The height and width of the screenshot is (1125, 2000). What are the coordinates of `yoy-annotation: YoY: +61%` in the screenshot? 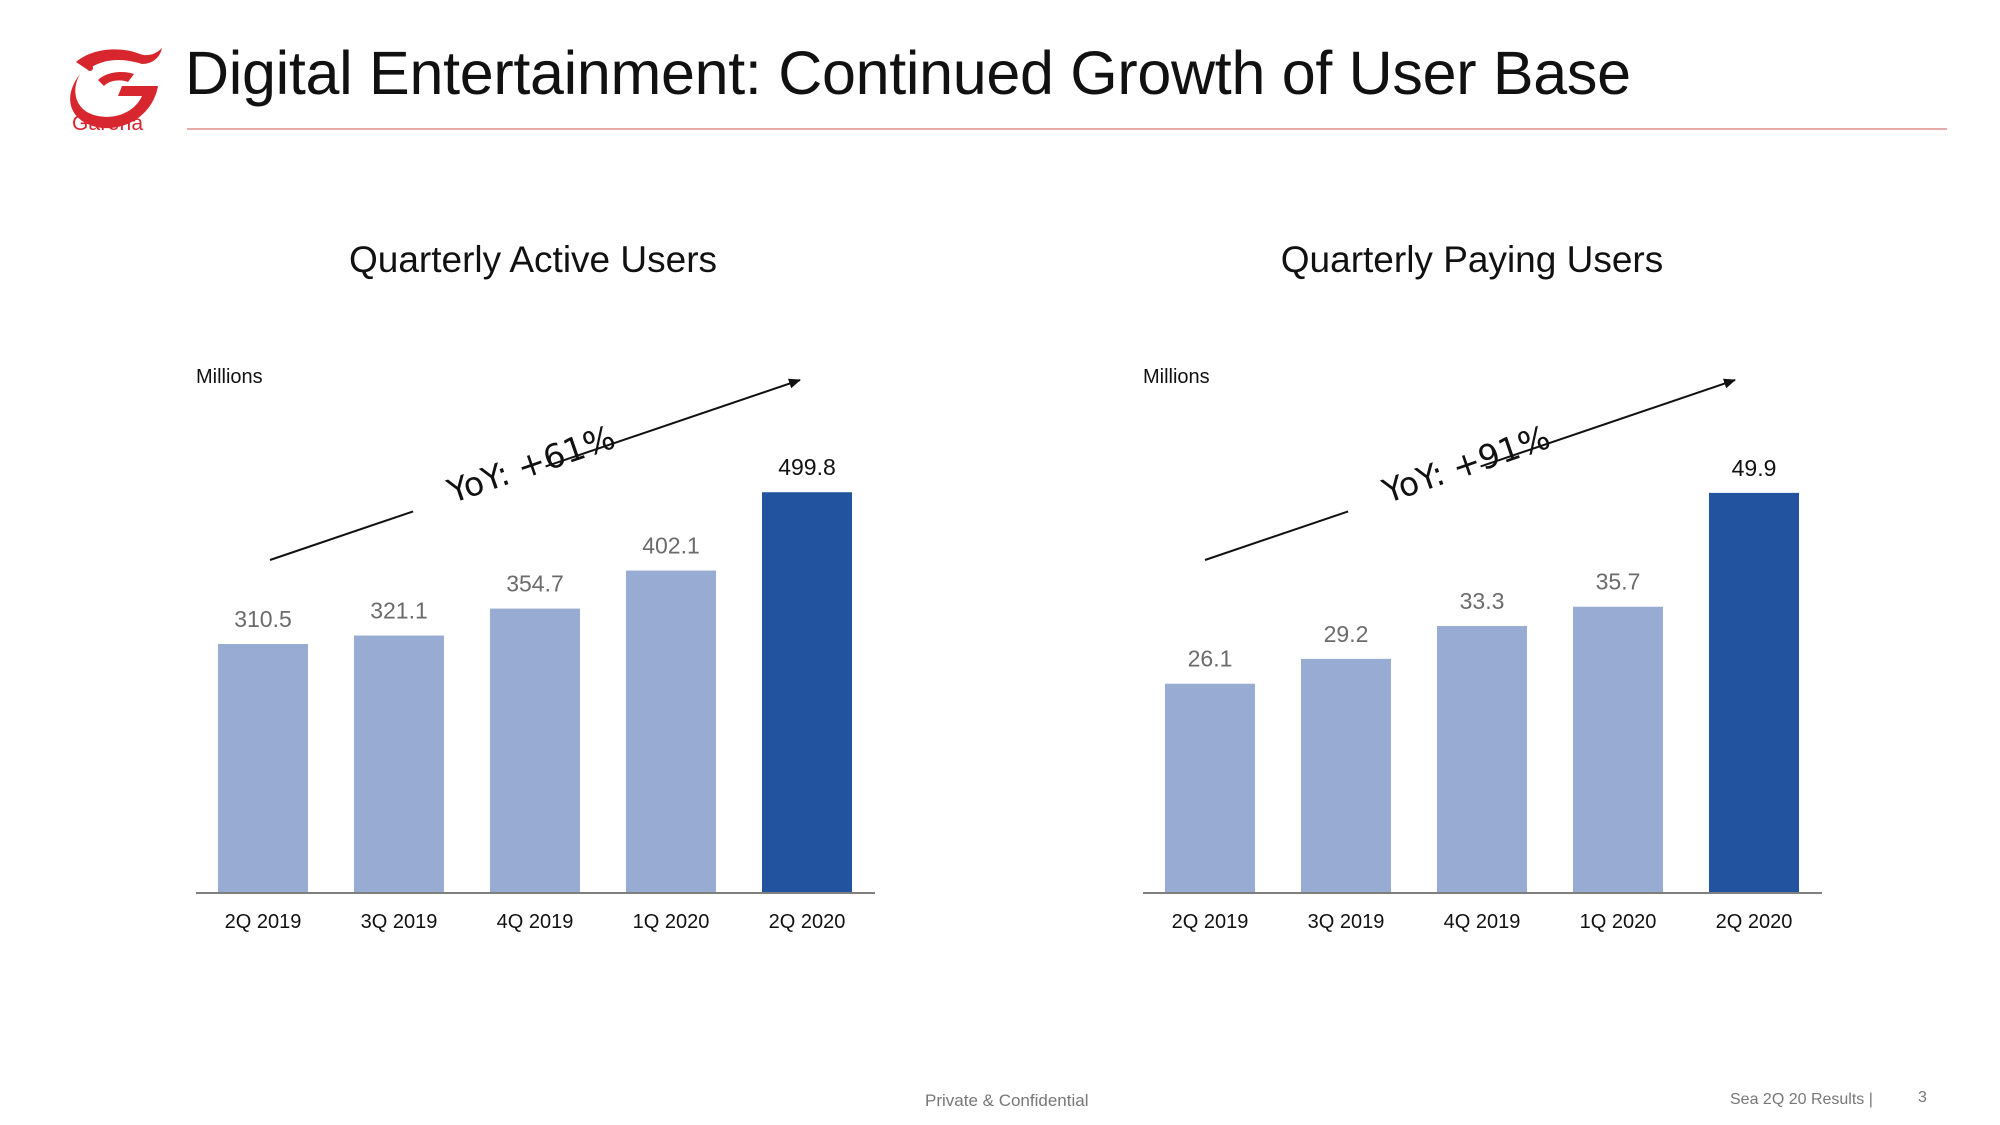 It's located at (531, 464).